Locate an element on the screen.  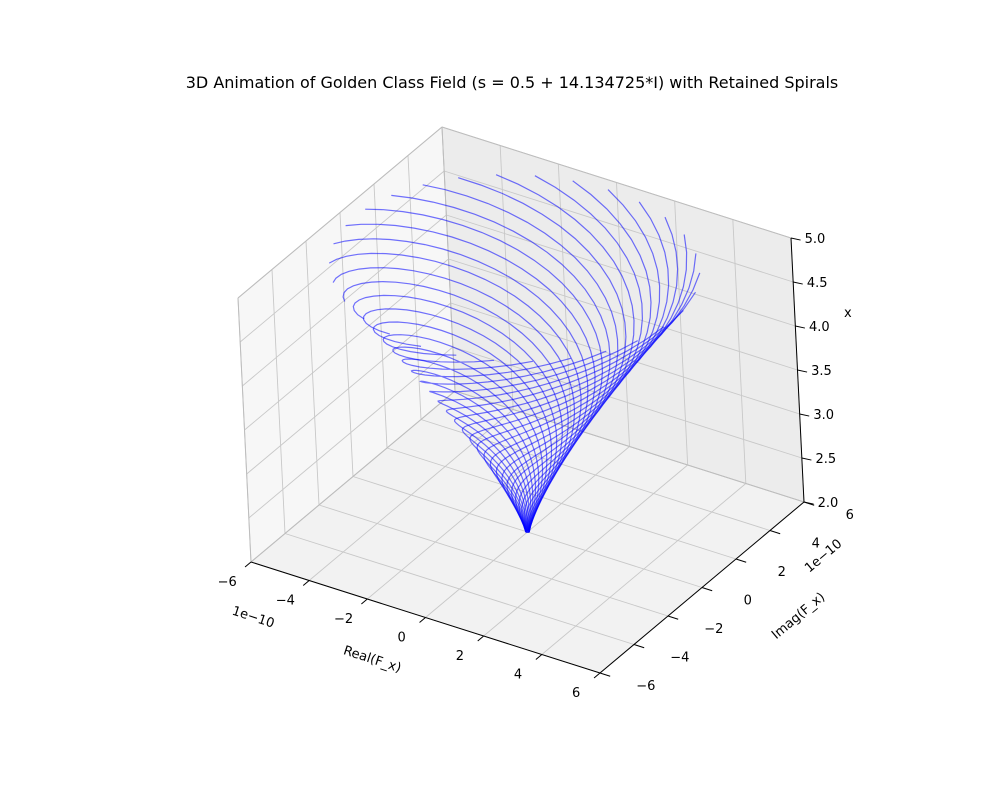
z-tick-label: 4.0 is located at coordinates (819, 327).